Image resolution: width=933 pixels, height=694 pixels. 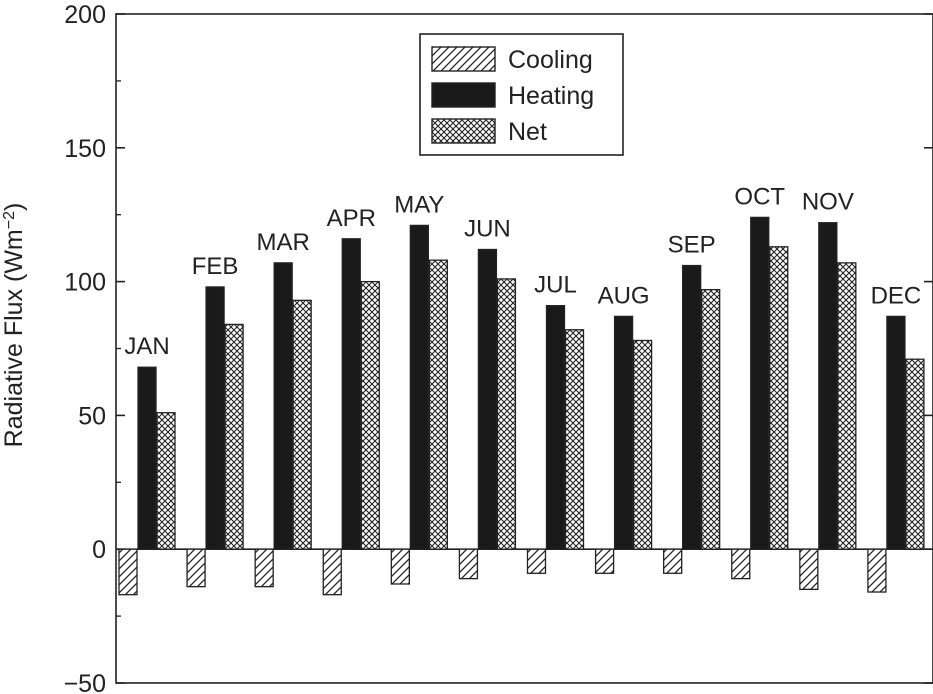 I want to click on bar-cooling-aug, so click(x=604, y=561).